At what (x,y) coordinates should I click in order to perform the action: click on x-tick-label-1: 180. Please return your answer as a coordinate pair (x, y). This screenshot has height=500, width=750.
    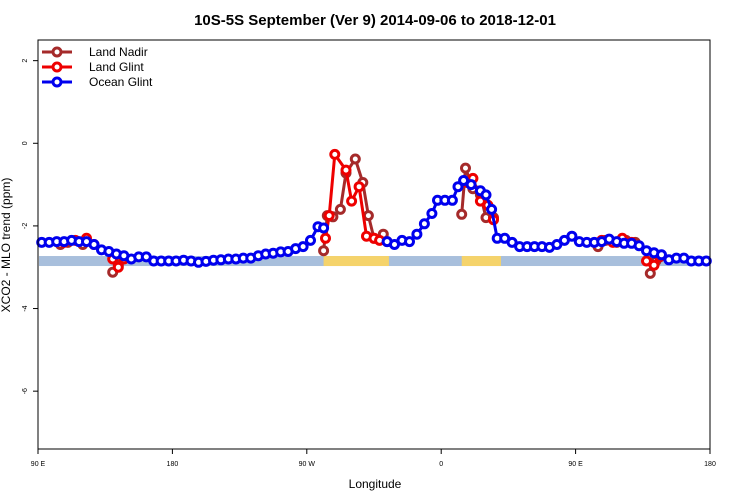
    Looking at the image, I should click on (173, 464).